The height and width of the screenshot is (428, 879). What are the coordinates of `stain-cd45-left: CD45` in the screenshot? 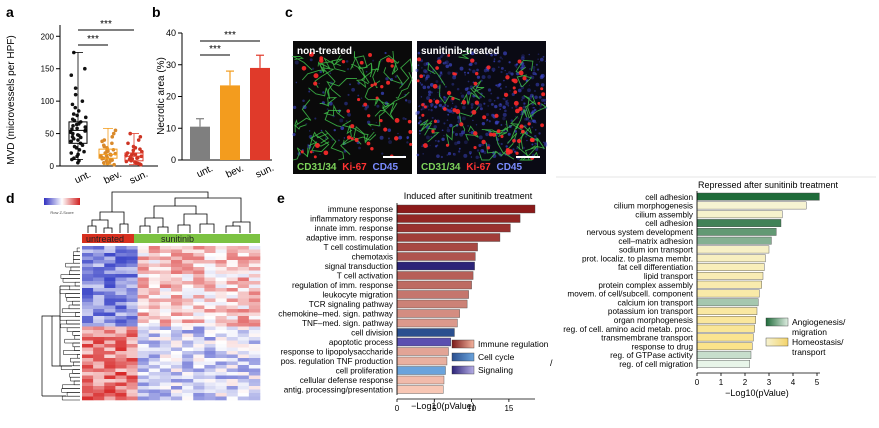 It's located at (385, 167).